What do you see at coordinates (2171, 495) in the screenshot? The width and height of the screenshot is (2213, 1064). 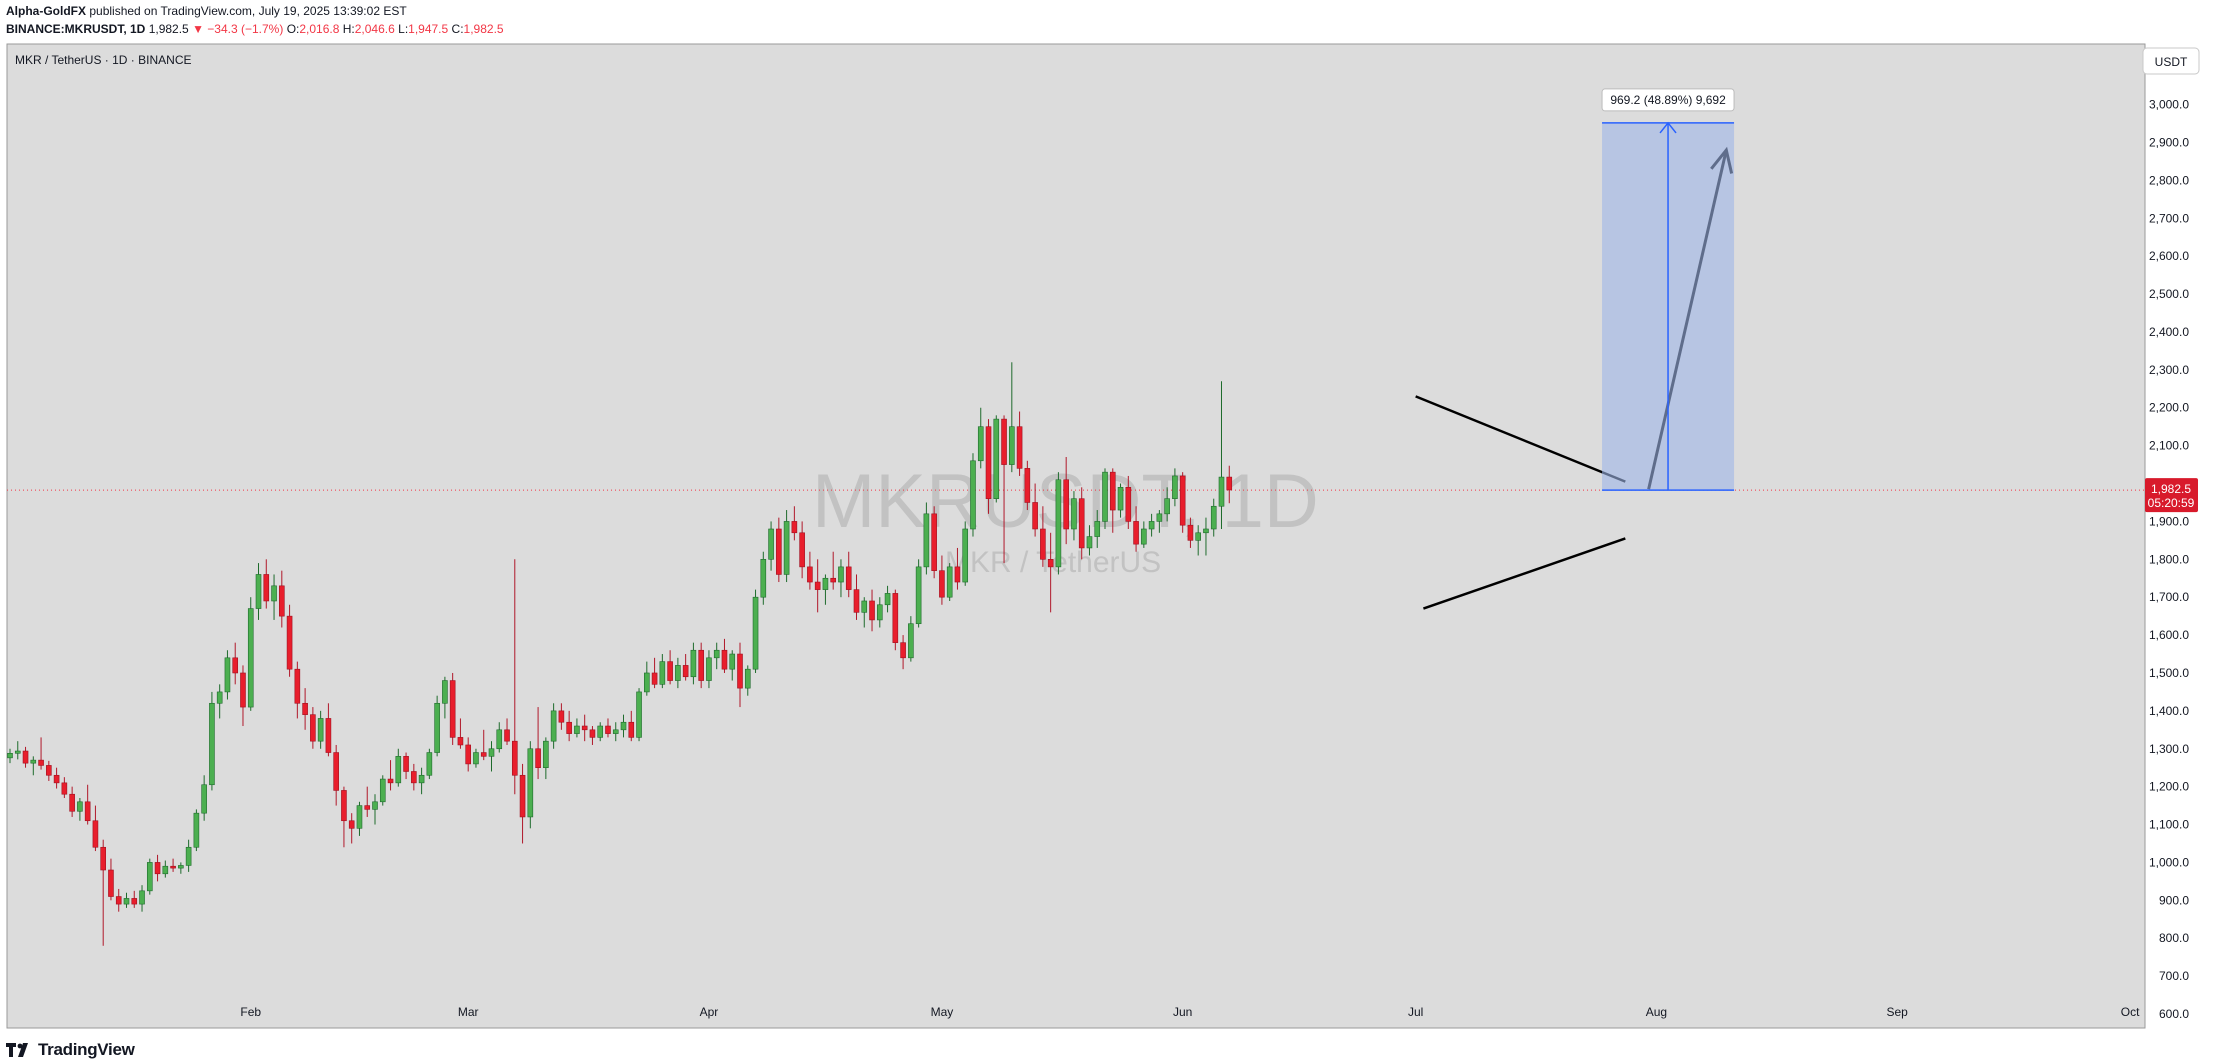 I see `current-price-tag: 1,982.505:20:59` at bounding box center [2171, 495].